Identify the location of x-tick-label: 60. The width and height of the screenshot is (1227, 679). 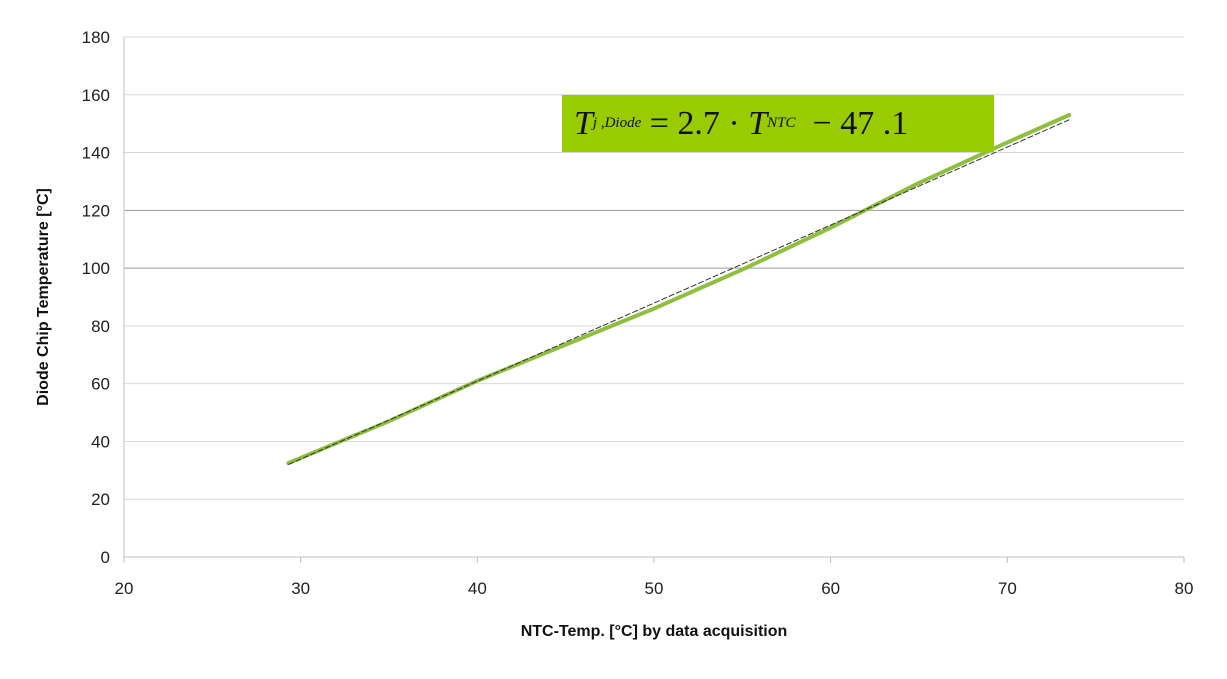
(830, 588).